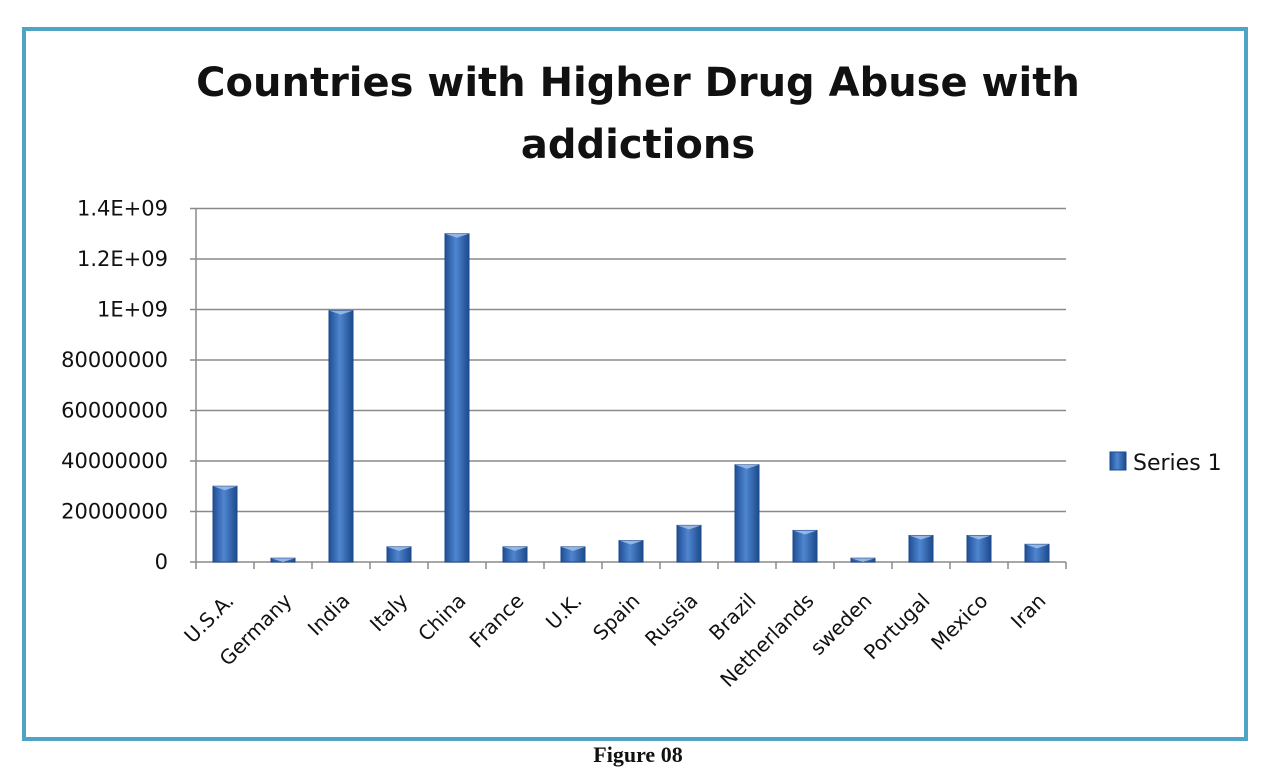  What do you see at coordinates (515, 554) in the screenshot?
I see `bar-france` at bounding box center [515, 554].